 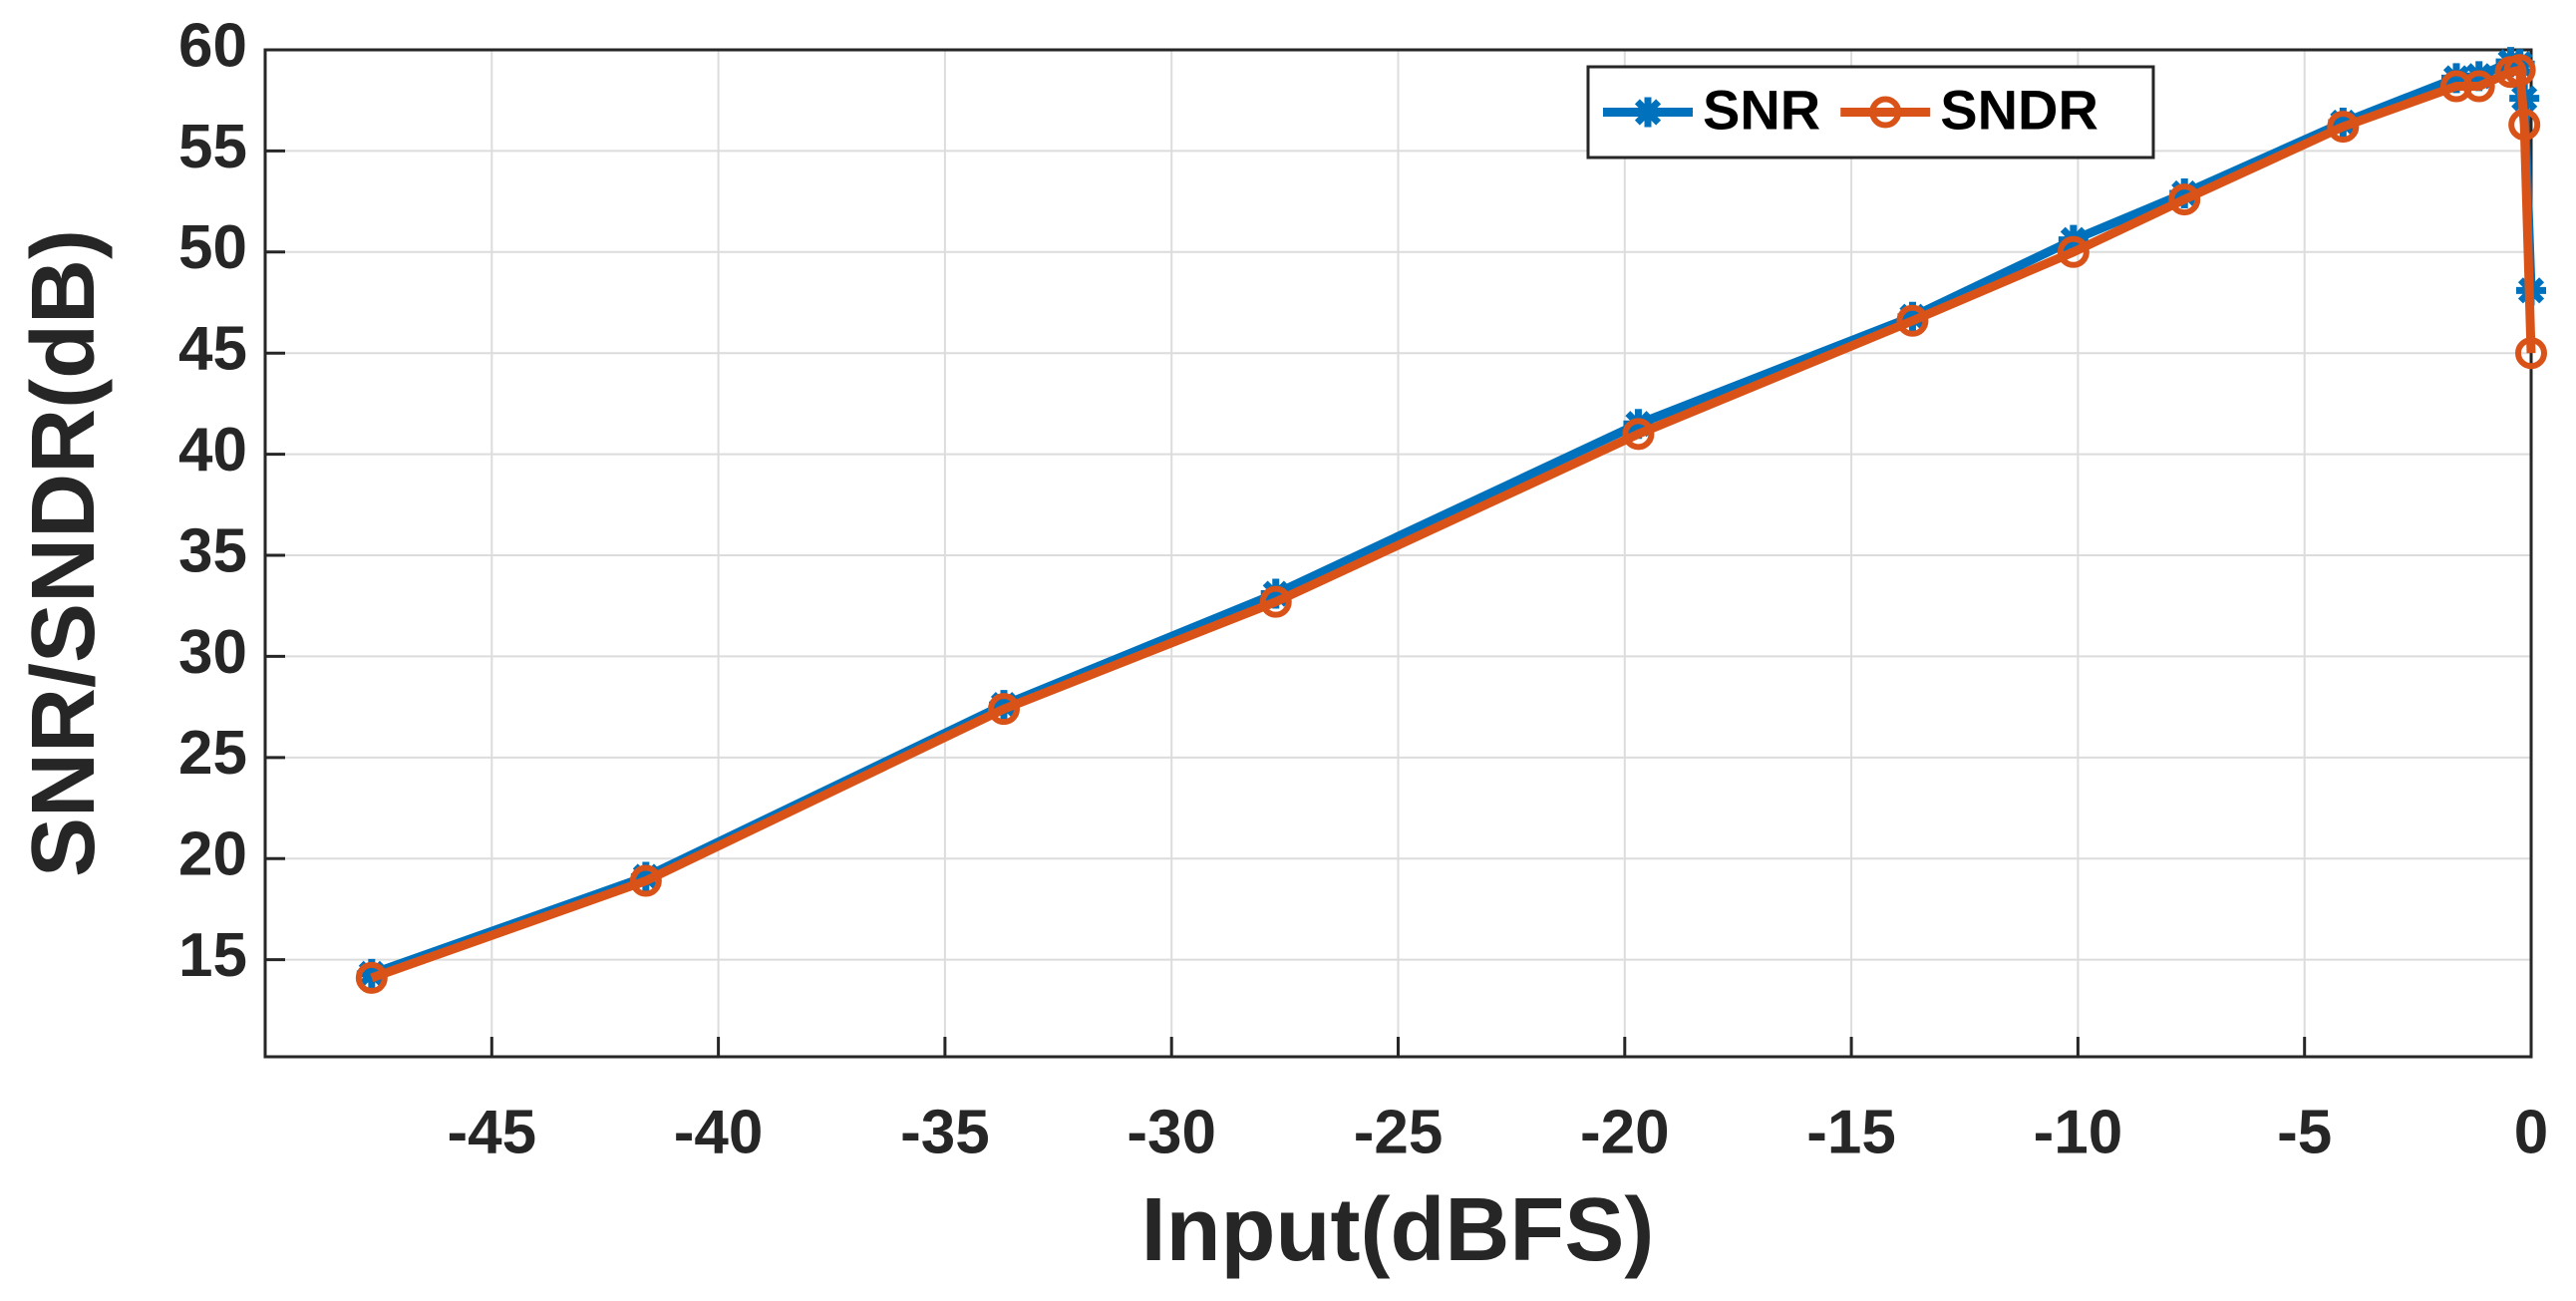 I want to click on x-tick-label: -25, so click(x=1399, y=1132).